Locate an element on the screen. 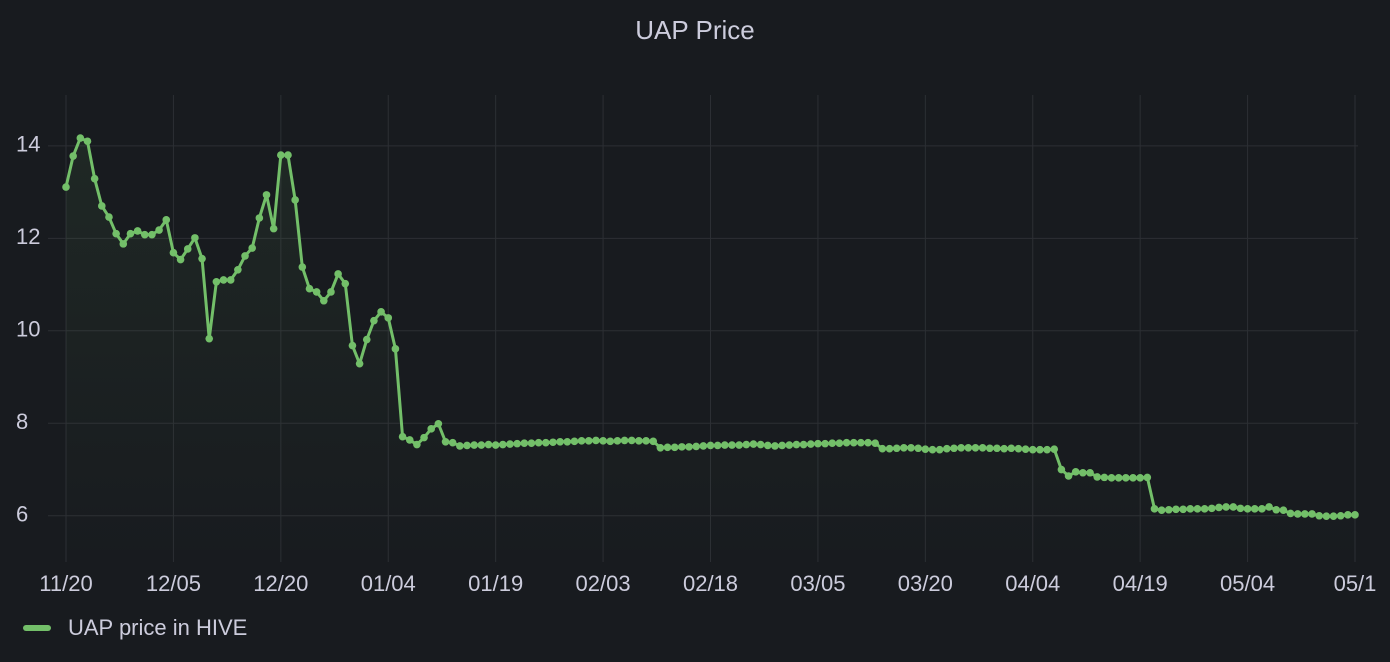 This screenshot has width=1390, height=662. x-tick-label: 12/20 is located at coordinates (280, 583).